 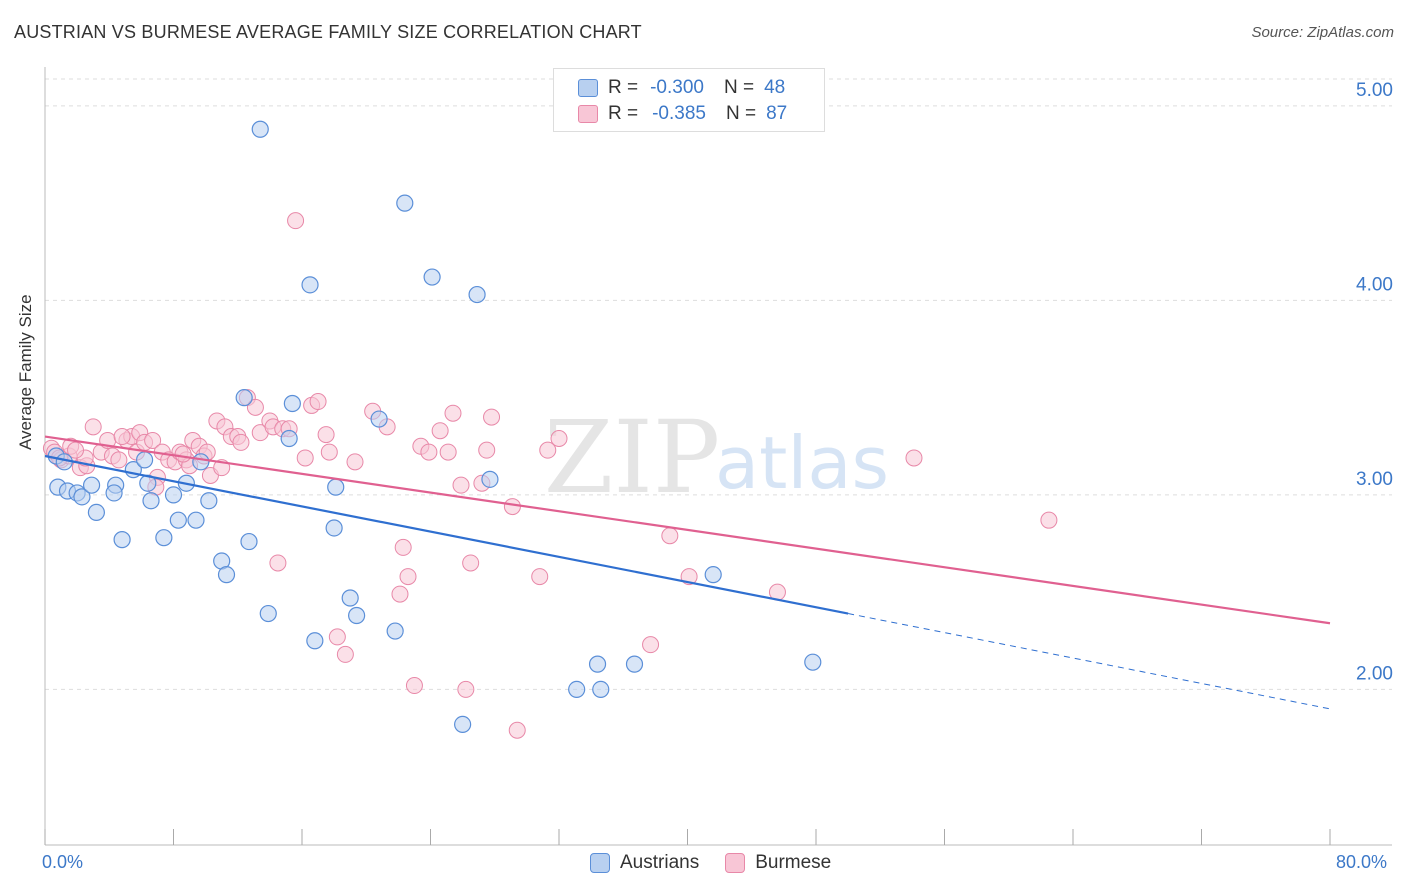 I want to click on legend-austrians-r-value: -0.300, so click(x=677, y=87).